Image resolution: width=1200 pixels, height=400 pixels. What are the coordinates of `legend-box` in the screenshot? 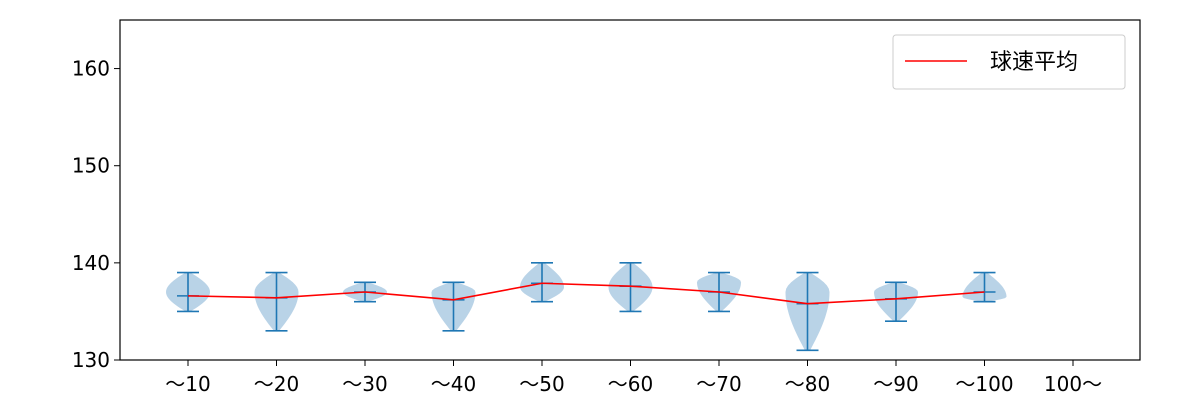 It's located at (1009, 62).